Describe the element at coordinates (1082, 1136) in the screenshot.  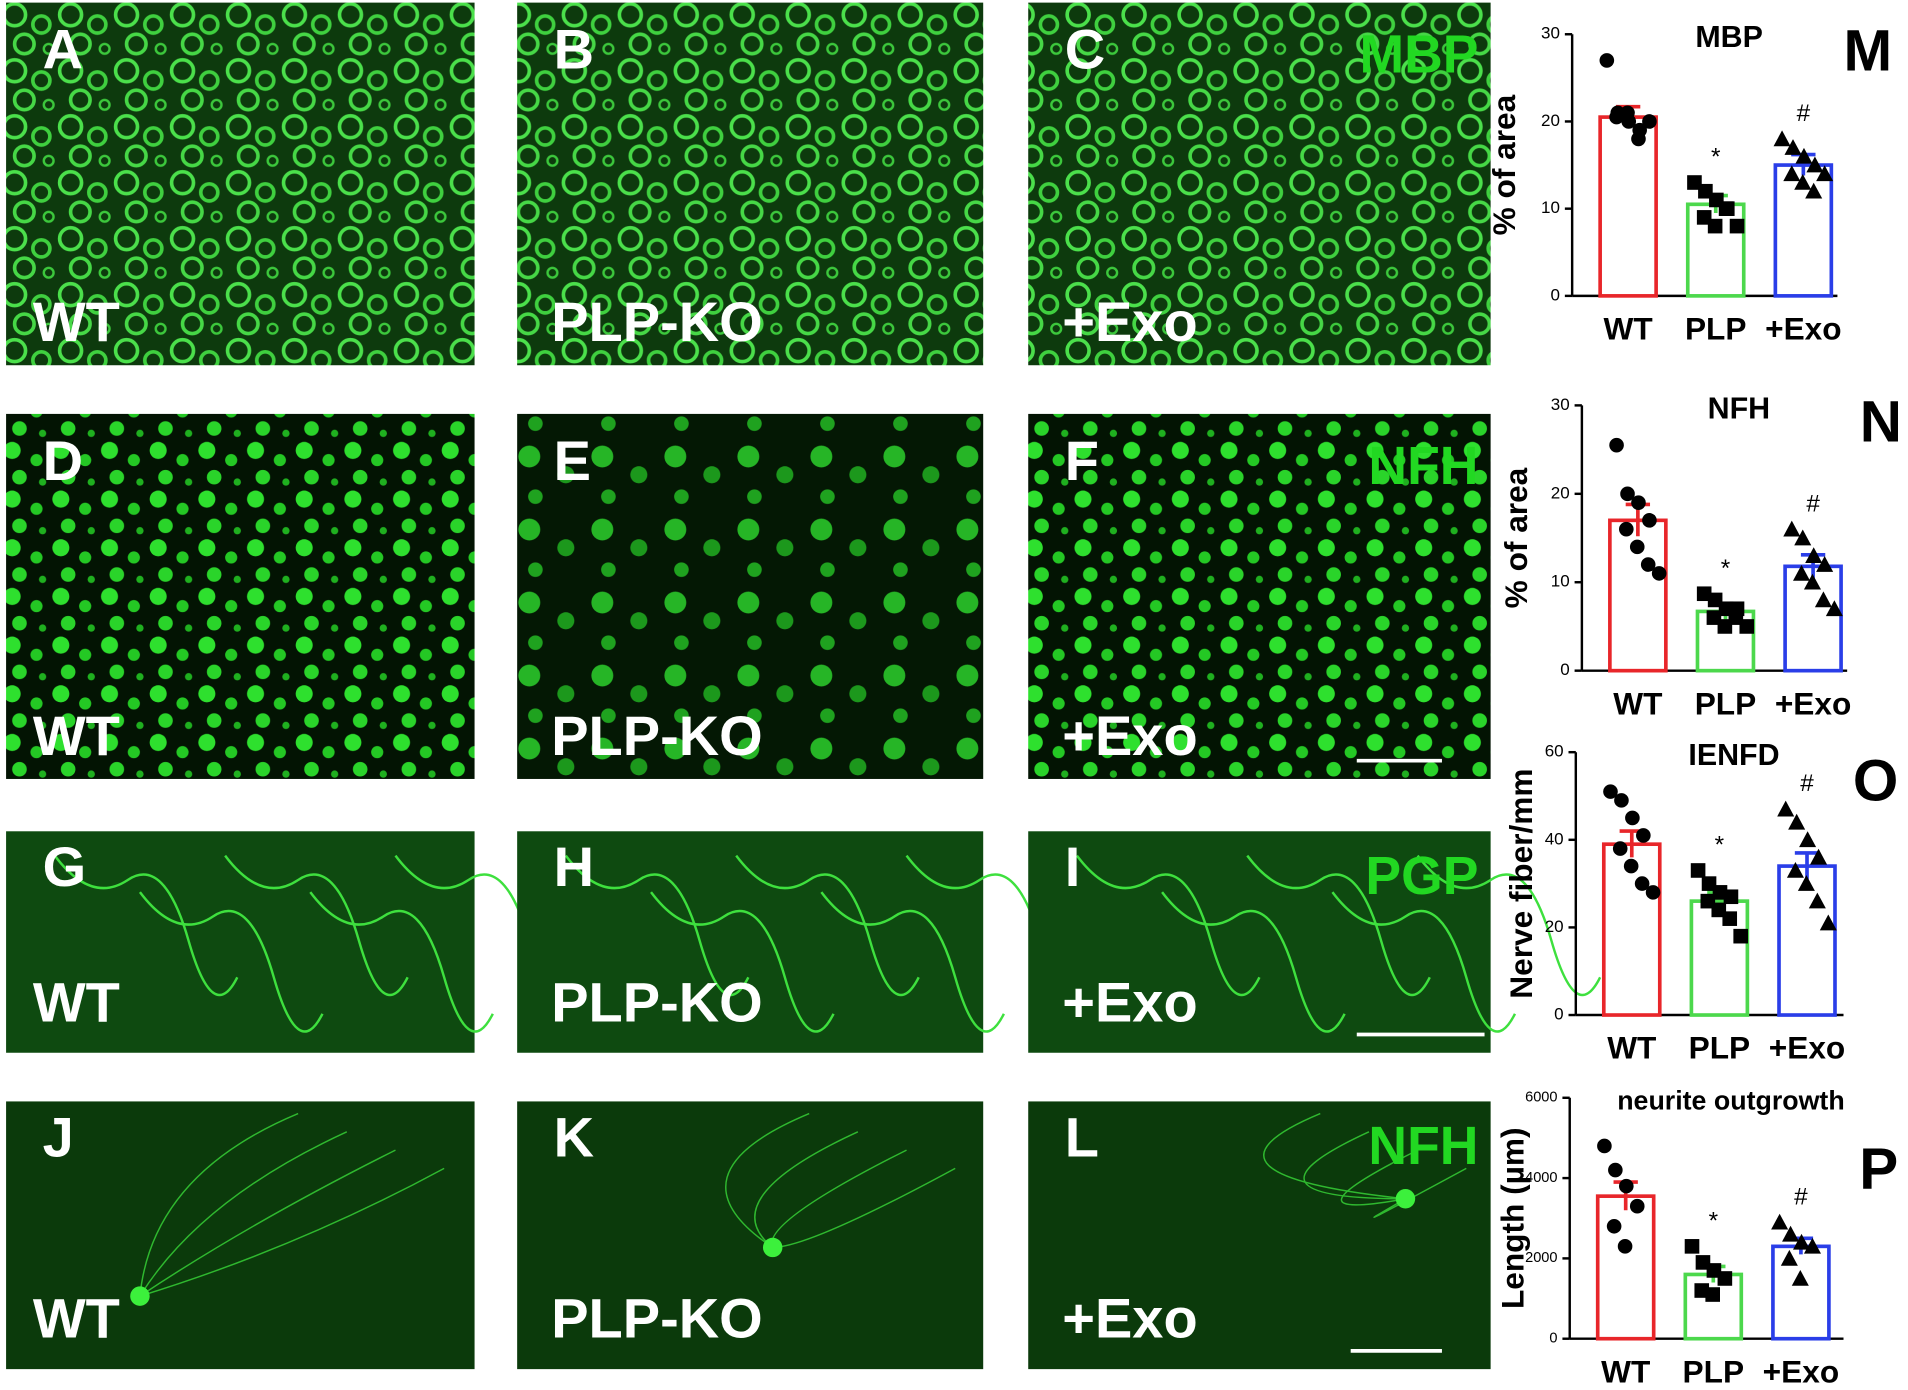
I see `panel-letter: L` at that location.